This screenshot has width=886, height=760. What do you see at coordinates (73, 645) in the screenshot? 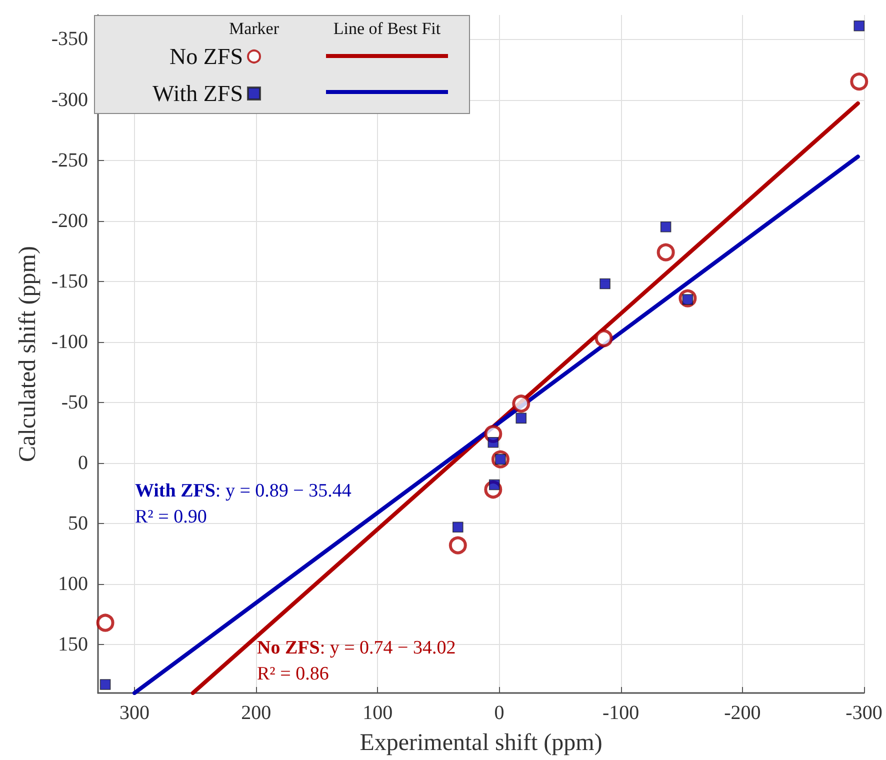
I see `y-tick-label: 150` at bounding box center [73, 645].